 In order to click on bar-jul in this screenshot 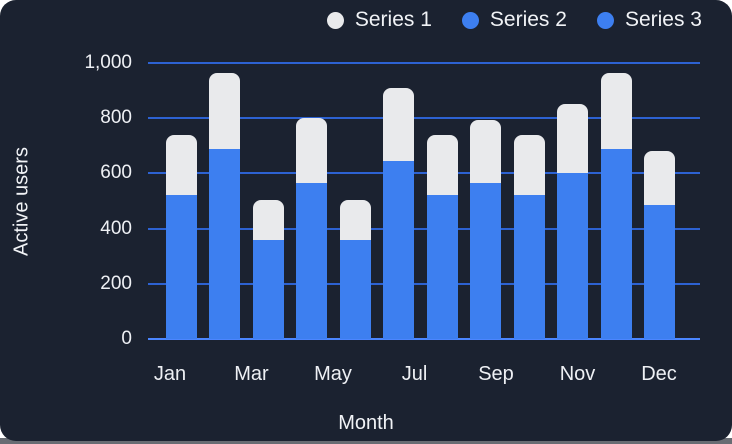, I will do `click(442, 236)`.